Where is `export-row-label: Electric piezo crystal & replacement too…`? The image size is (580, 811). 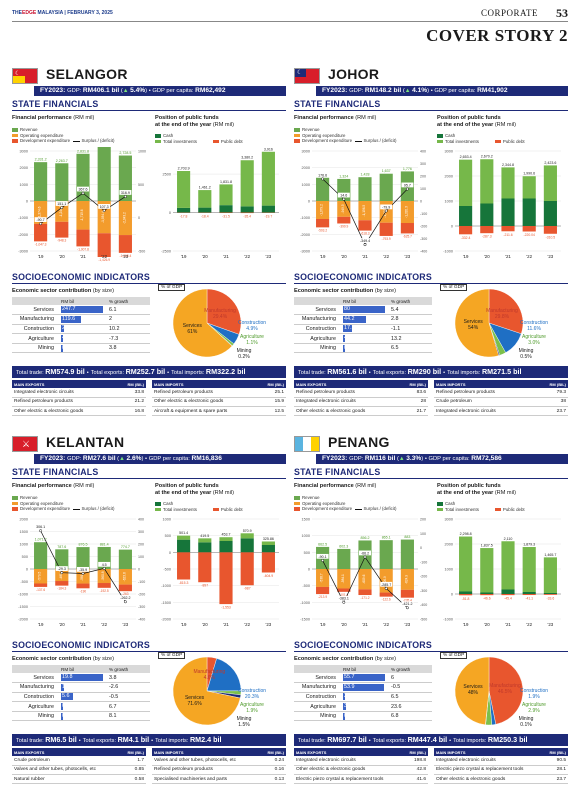
export-row-label: Electric piezo crystal & replacement too… is located at coordinates (349, 779).